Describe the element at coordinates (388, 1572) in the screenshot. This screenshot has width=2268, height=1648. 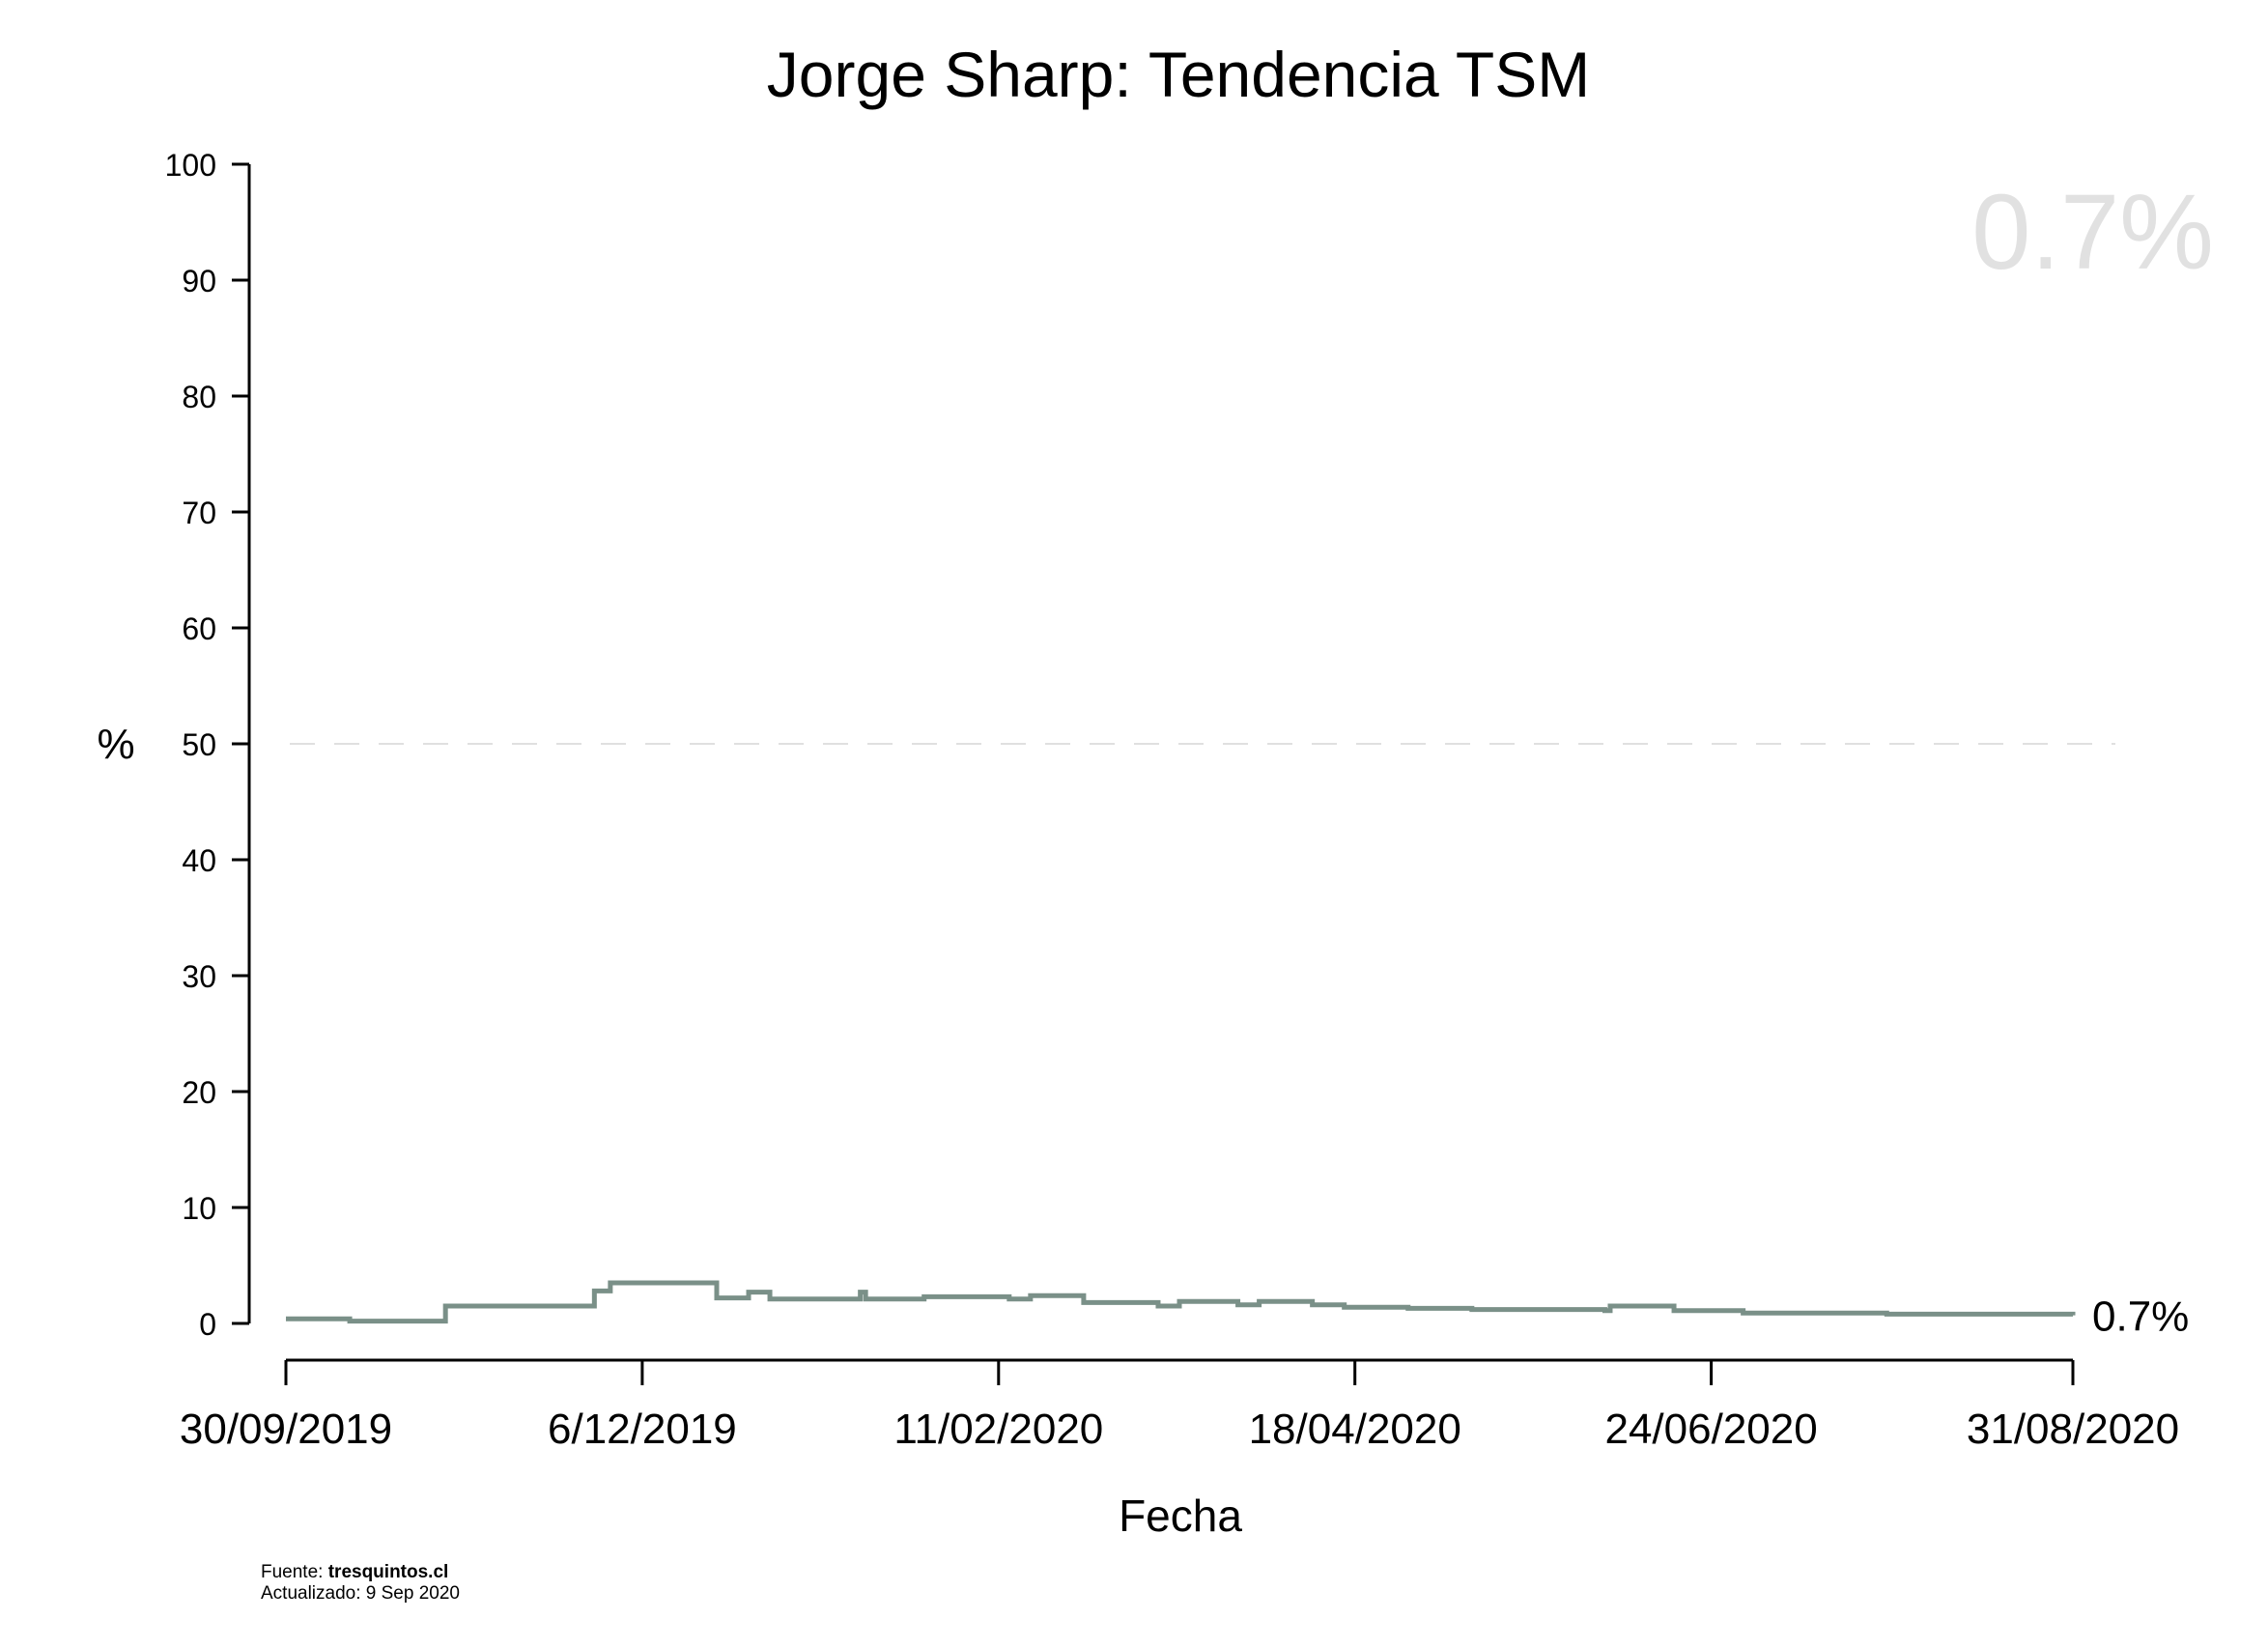
I see `source-name: tresquintos.cl` at that location.